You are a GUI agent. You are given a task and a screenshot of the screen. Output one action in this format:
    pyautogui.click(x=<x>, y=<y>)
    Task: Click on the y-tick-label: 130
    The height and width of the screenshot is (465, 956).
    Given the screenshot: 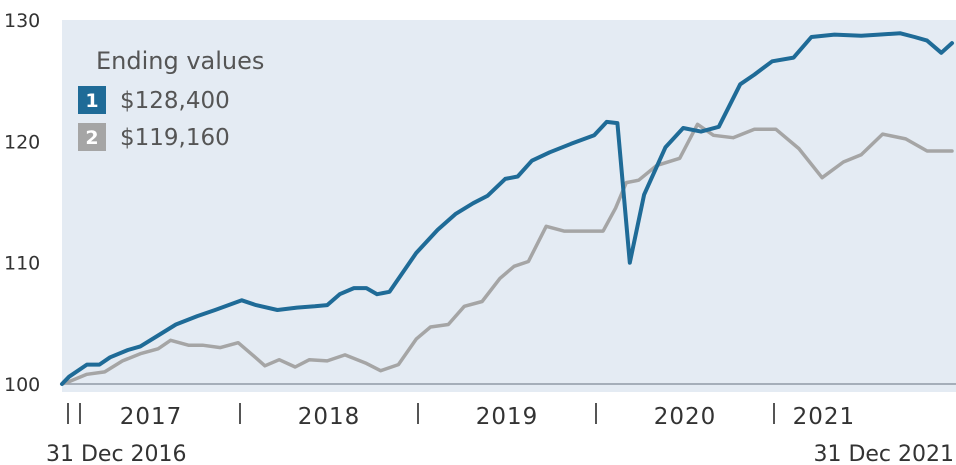 What is the action you would take?
    pyautogui.click(x=22, y=21)
    